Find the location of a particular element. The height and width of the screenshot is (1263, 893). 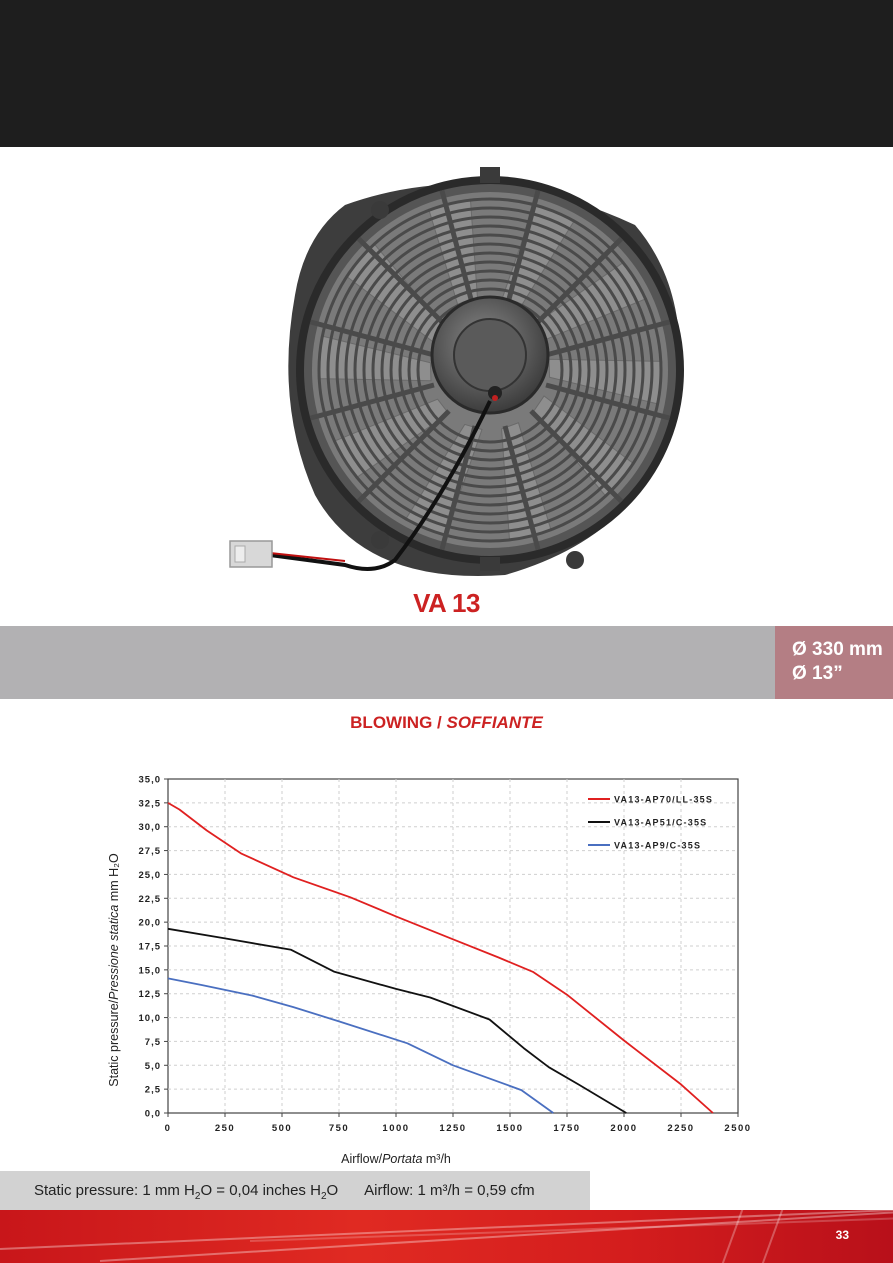

header-band is located at coordinates (446, 73).